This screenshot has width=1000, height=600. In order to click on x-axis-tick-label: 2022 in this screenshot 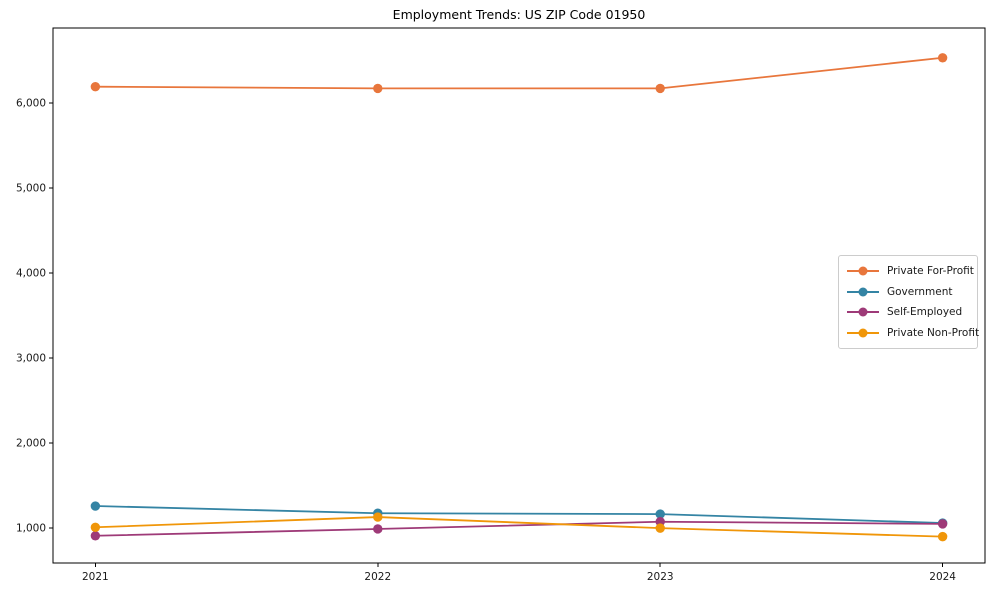, I will do `click(377, 577)`.